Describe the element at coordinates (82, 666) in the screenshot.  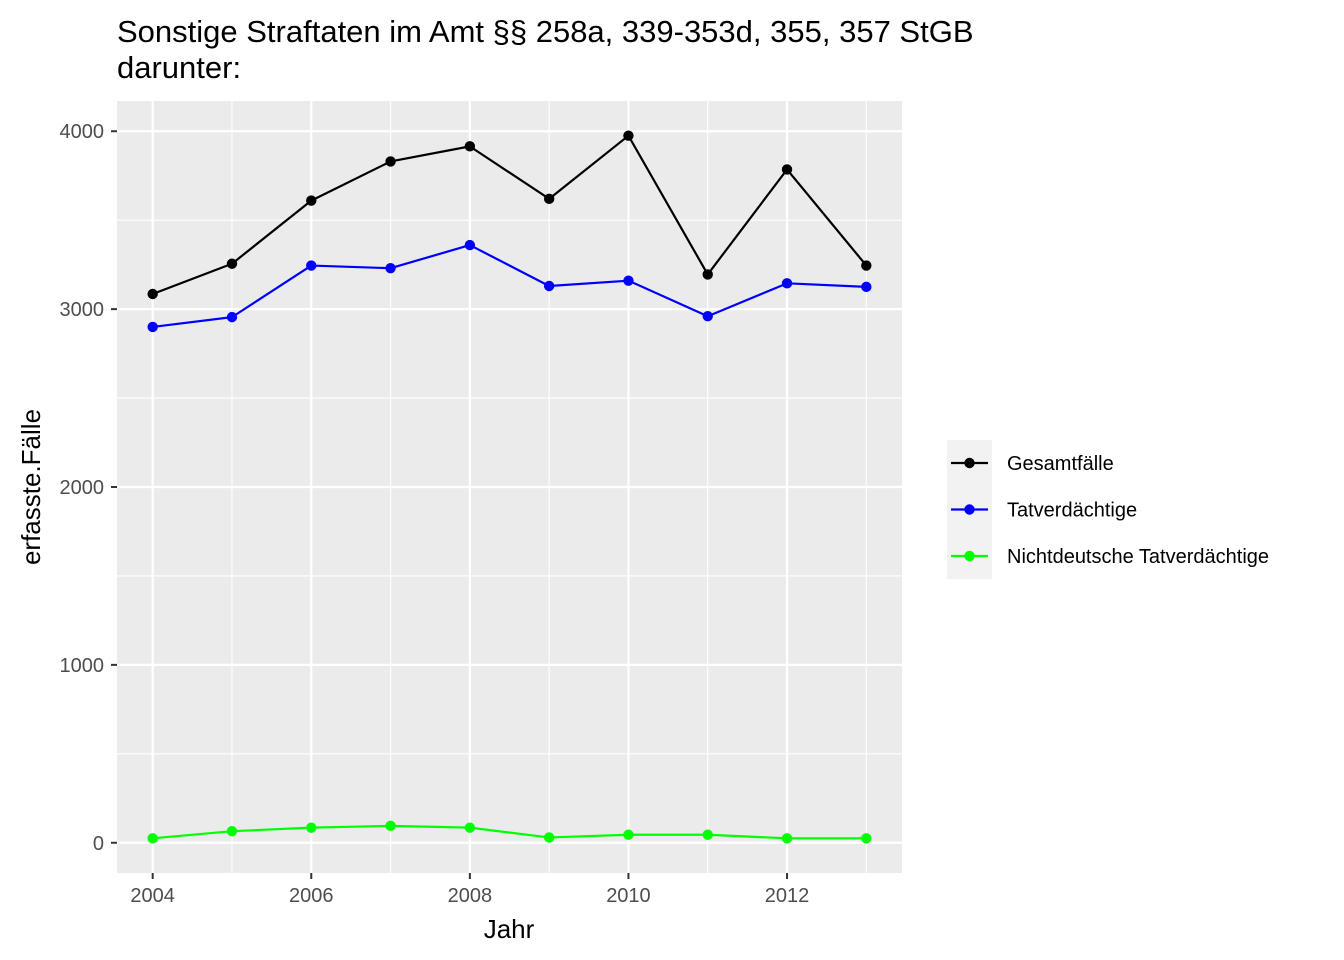
I see `y-tick-label: 1000` at that location.